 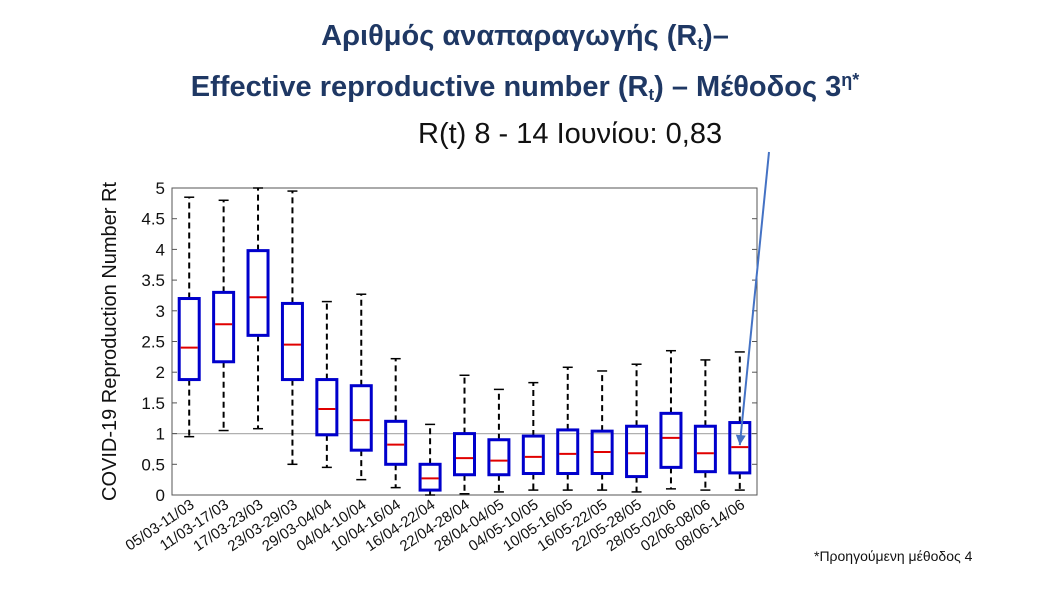 I want to click on title-line-2-method: ) – Μέθοδος 3, so click(x=748, y=87).